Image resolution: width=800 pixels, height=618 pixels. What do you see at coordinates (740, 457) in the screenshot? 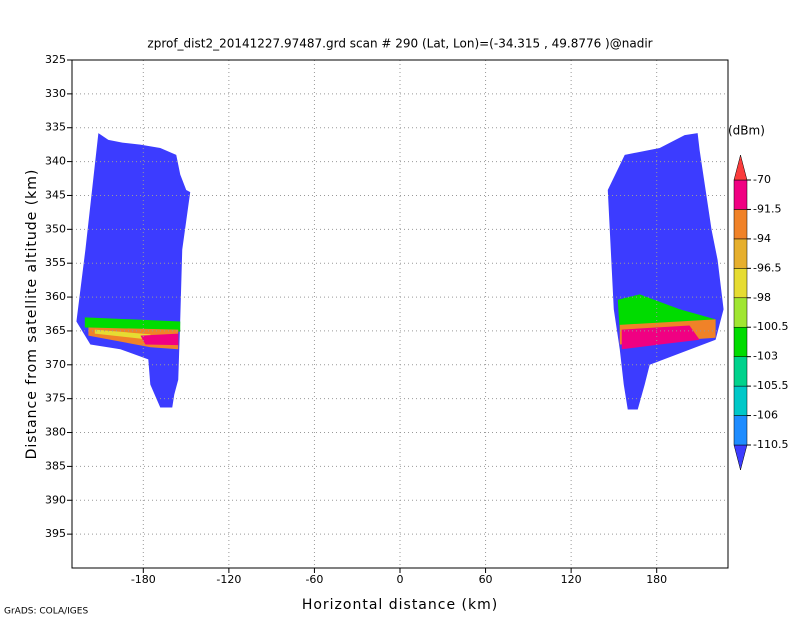
I see `colorbar-under` at bounding box center [740, 457].